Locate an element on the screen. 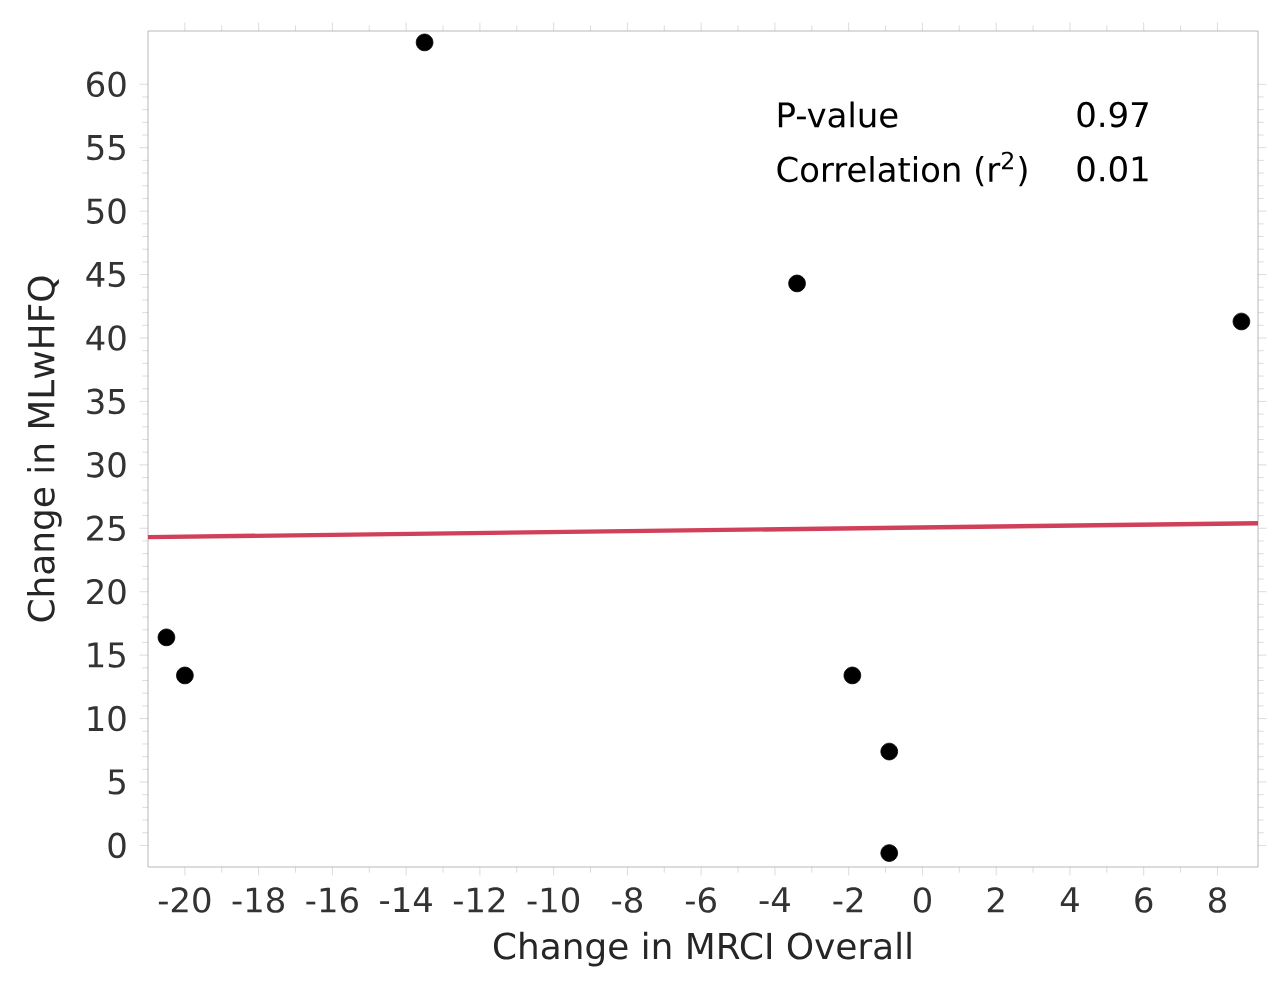  y-axis-title: Change in MLwHFQ is located at coordinates (44, 449).